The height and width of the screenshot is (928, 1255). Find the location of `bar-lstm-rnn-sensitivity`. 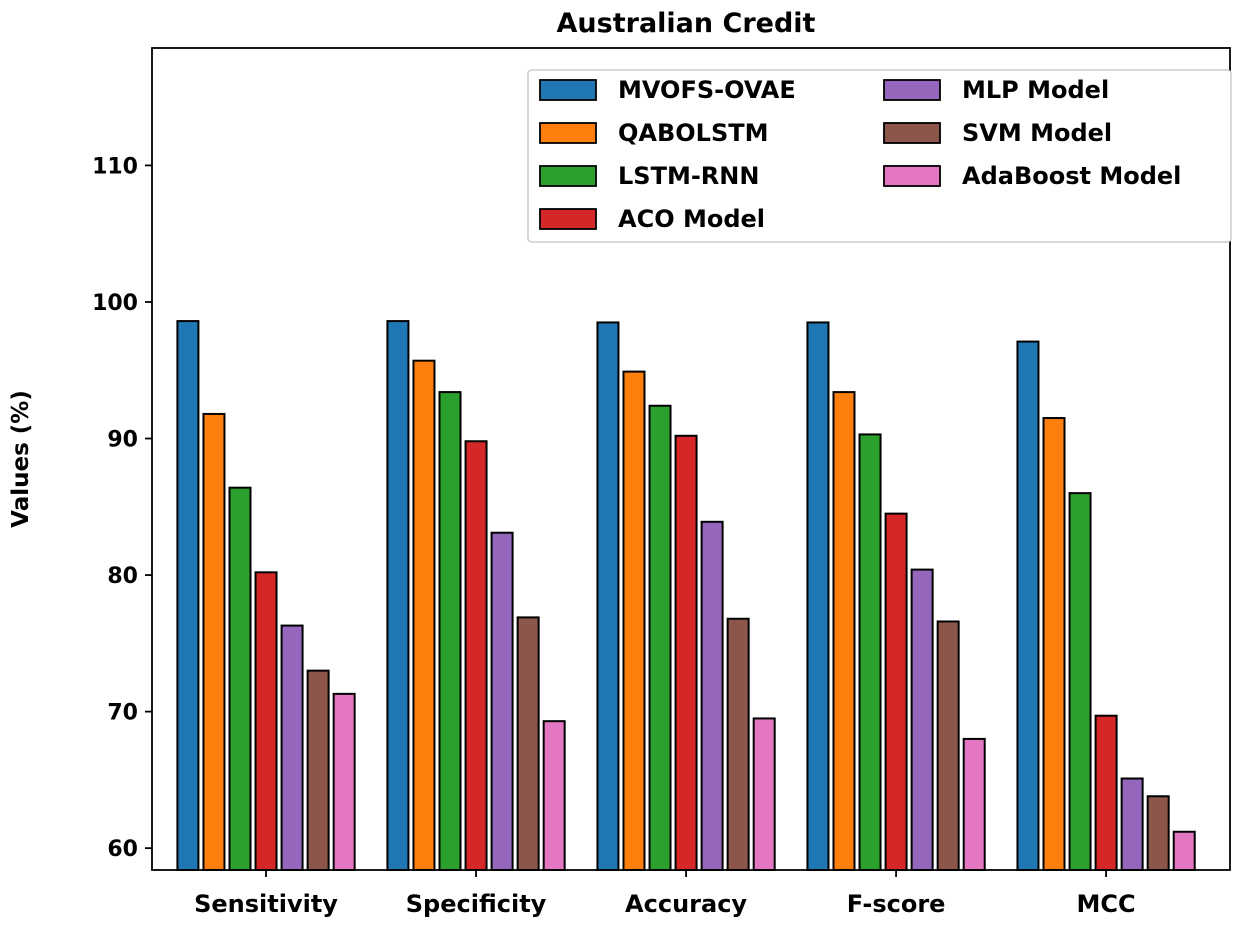

bar-lstm-rnn-sensitivity is located at coordinates (240, 678).